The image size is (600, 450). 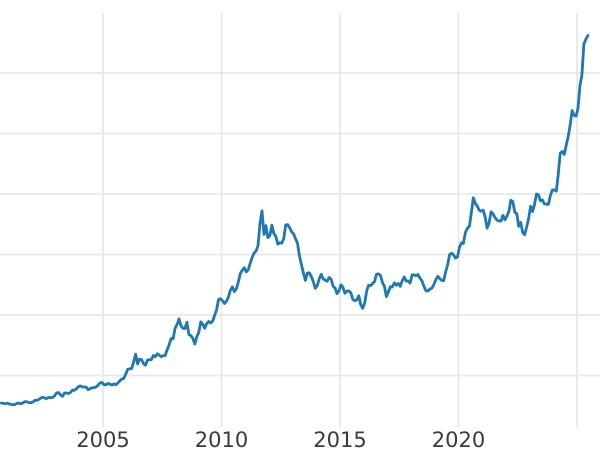 What do you see at coordinates (221, 439) in the screenshot?
I see `x-tick-label: 2010` at bounding box center [221, 439].